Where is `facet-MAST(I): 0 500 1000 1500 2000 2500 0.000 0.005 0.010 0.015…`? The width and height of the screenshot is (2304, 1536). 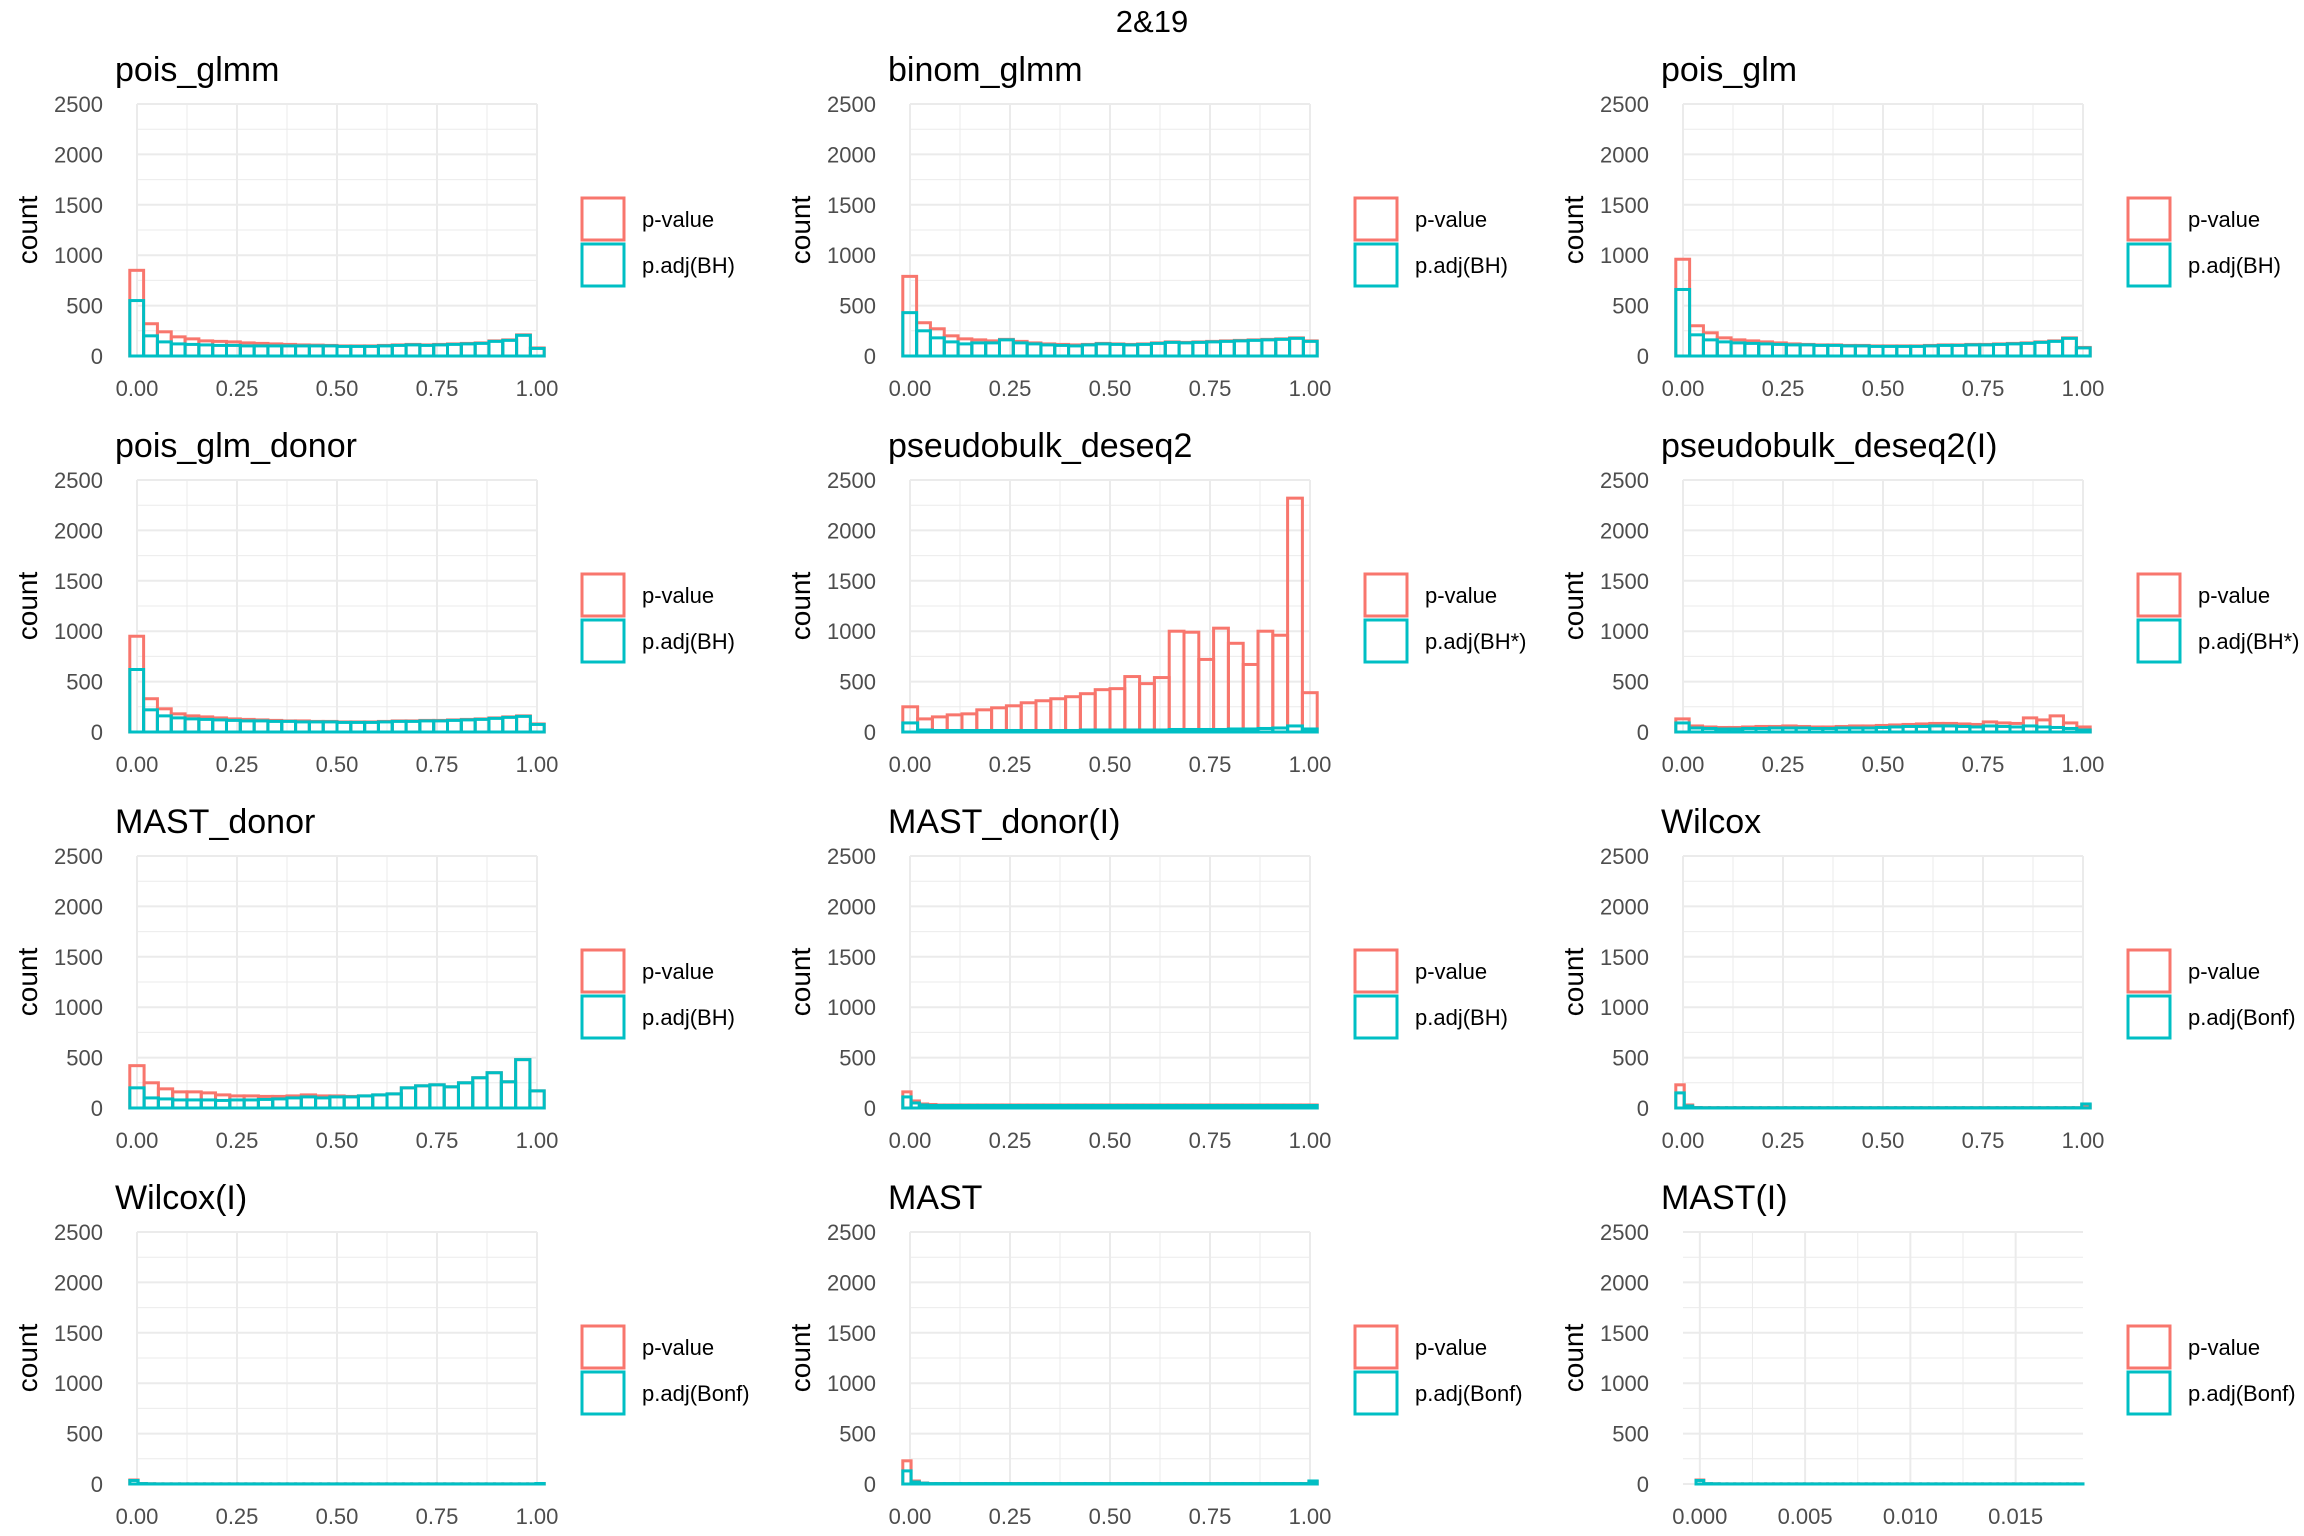 facet-MAST(I): 0 500 1000 1500 2000 2500 0.000 0.005 0.010 0.015… is located at coordinates (1927, 1354).